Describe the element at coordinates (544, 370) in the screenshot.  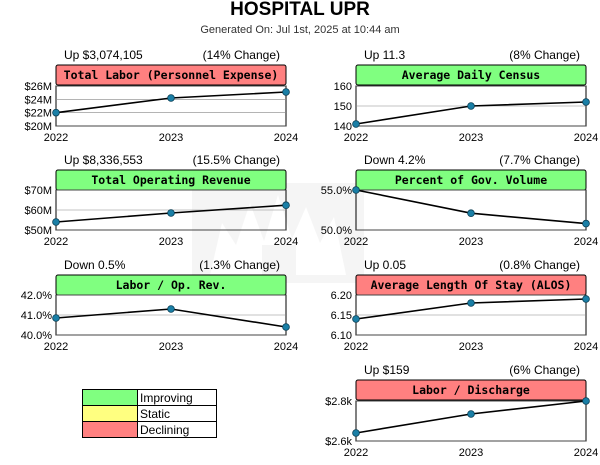
I see `change-percent: (6% Change)` at that location.